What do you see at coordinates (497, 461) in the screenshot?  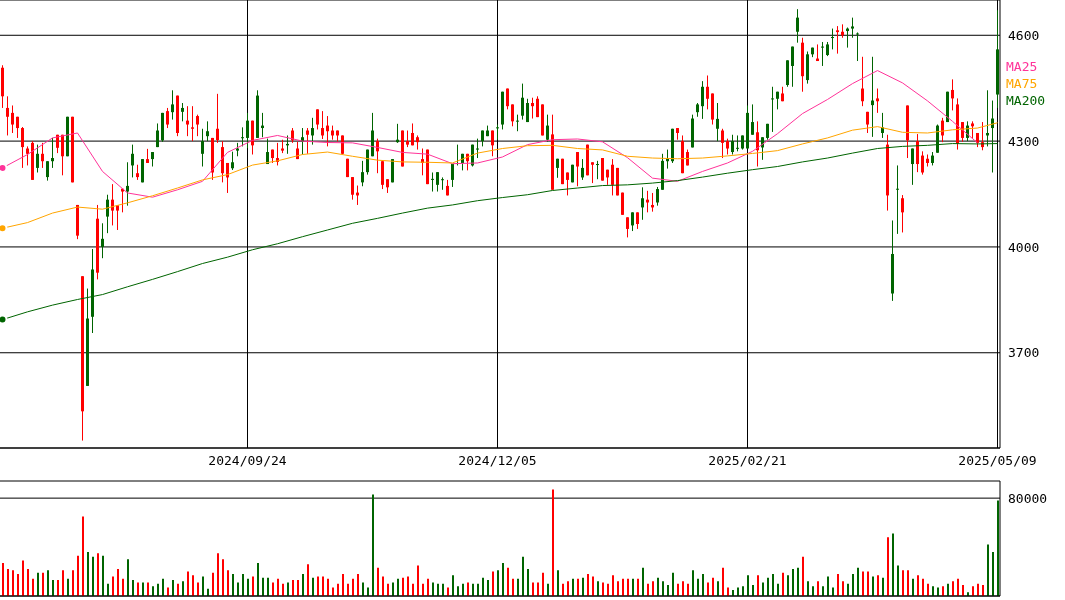 I see `x-tick-label: 2024/12/05` at bounding box center [497, 461].